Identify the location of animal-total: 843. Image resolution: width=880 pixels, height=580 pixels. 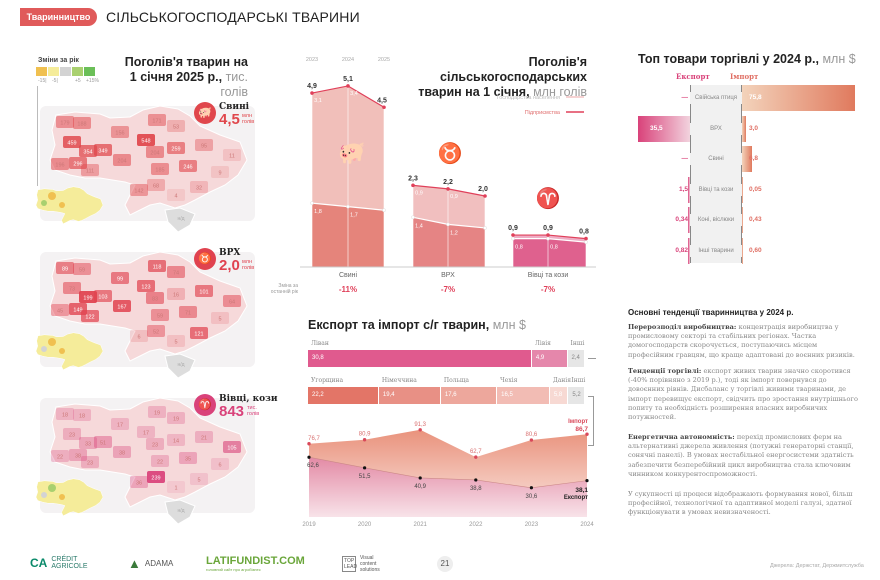
(232, 411).